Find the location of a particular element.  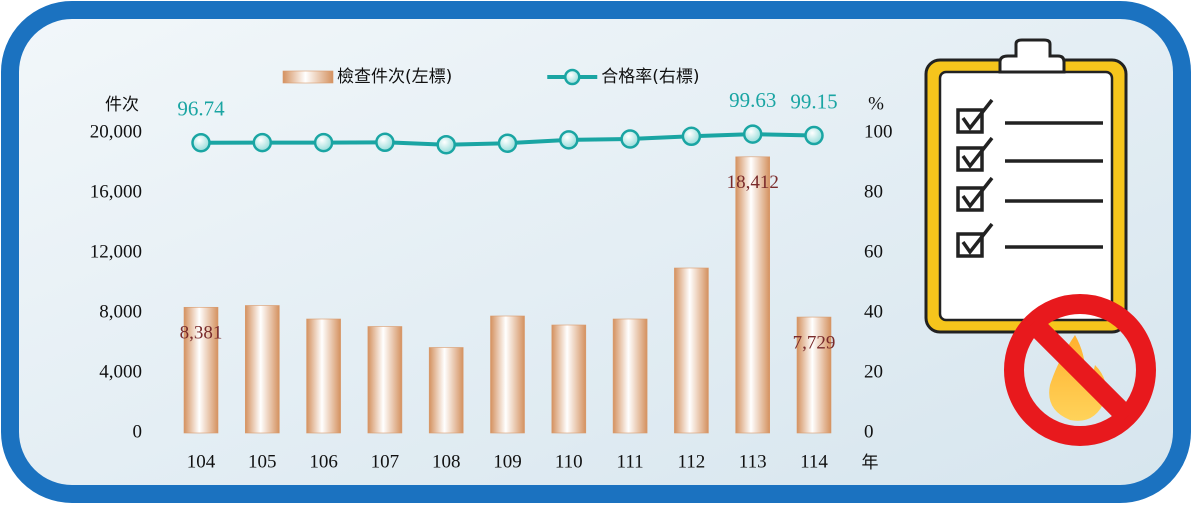

y2-tick-label: 100 is located at coordinates (878, 131).